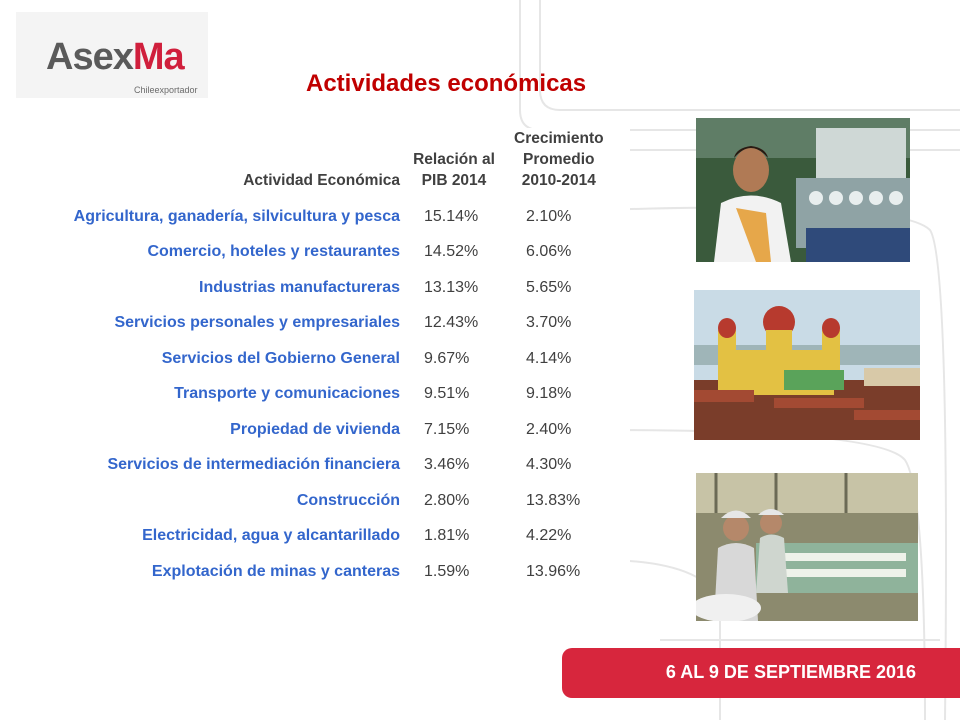 Image resolution: width=960 pixels, height=720 pixels. I want to click on pib-cell: 13.13%, so click(451, 287).